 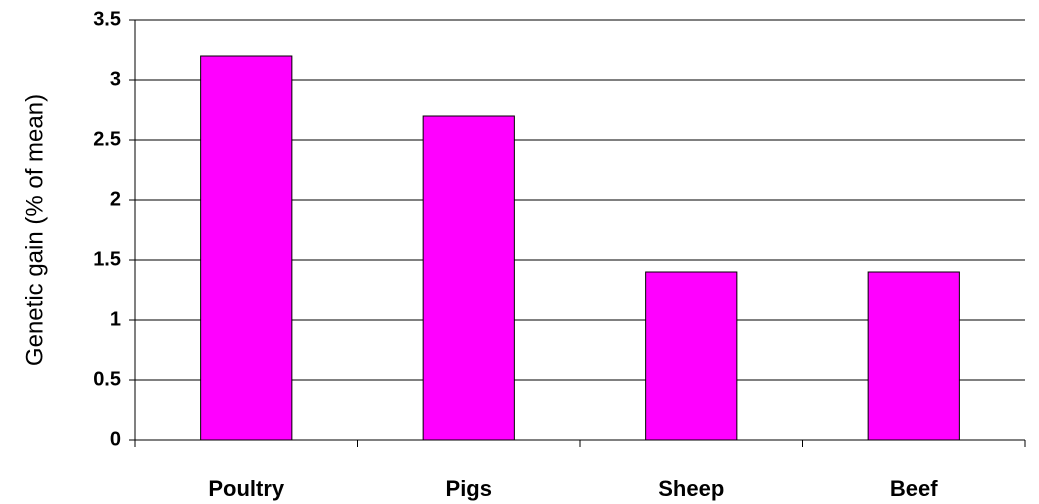 What do you see at coordinates (115, 319) in the screenshot?
I see `y-tick-label: 1` at bounding box center [115, 319].